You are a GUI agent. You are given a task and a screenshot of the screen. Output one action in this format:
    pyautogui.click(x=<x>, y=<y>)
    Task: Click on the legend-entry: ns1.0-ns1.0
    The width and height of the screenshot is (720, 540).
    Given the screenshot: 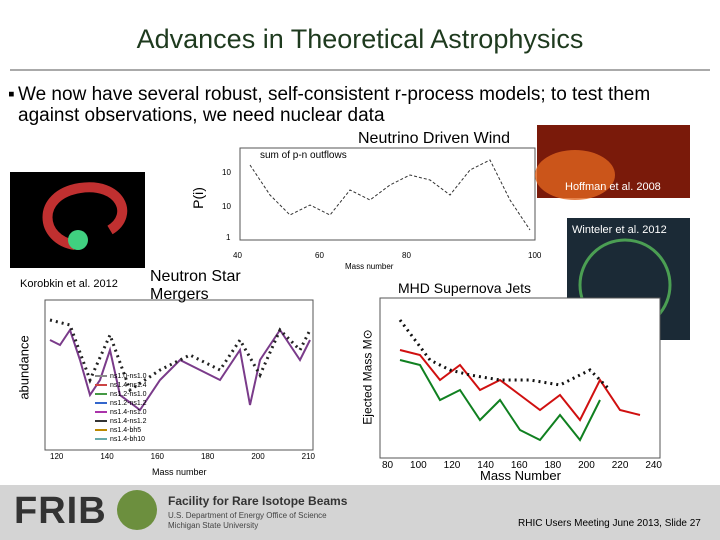 What is the action you would take?
    pyautogui.click(x=128, y=376)
    